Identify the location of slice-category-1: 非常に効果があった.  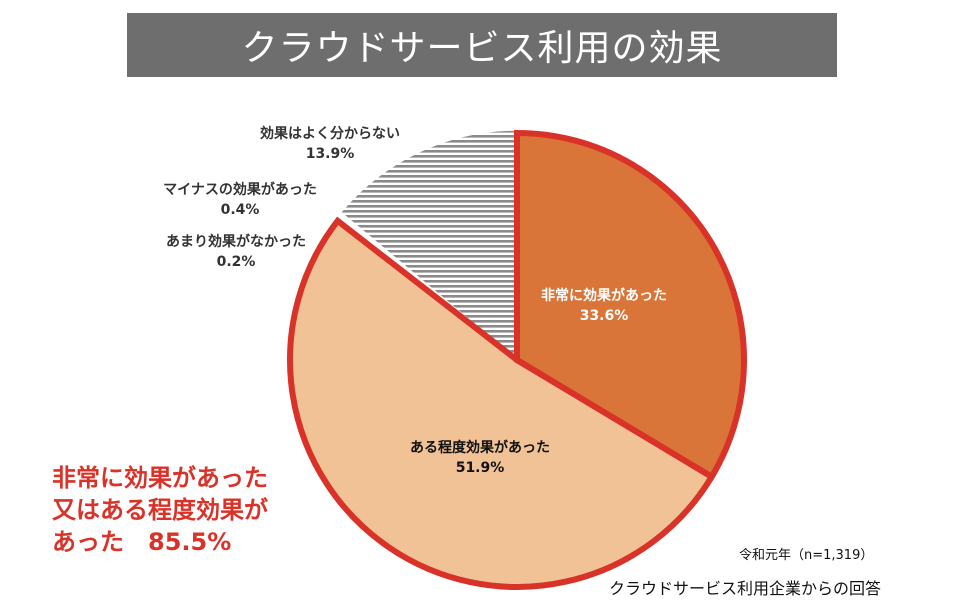
(604, 295).